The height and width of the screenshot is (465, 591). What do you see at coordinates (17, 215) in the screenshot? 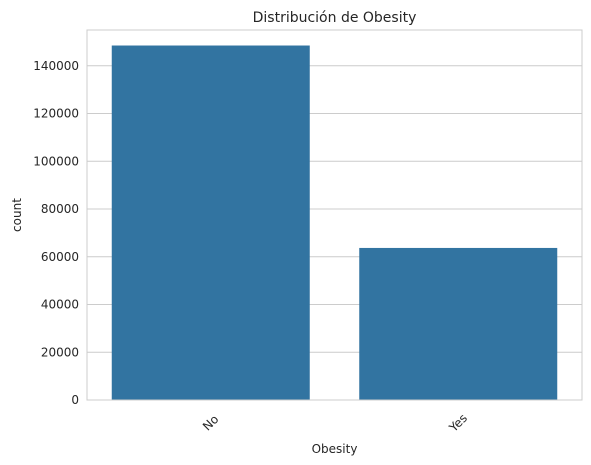
I see `y-axis-label: count` at bounding box center [17, 215].